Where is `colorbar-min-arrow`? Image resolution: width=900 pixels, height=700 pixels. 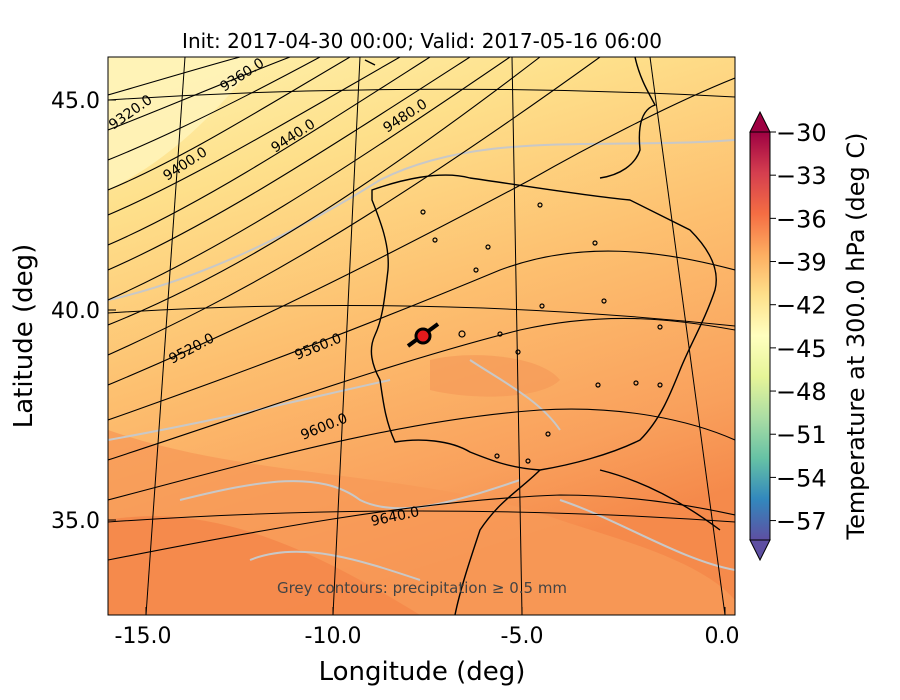
colorbar-min-arrow is located at coordinates (760, 550).